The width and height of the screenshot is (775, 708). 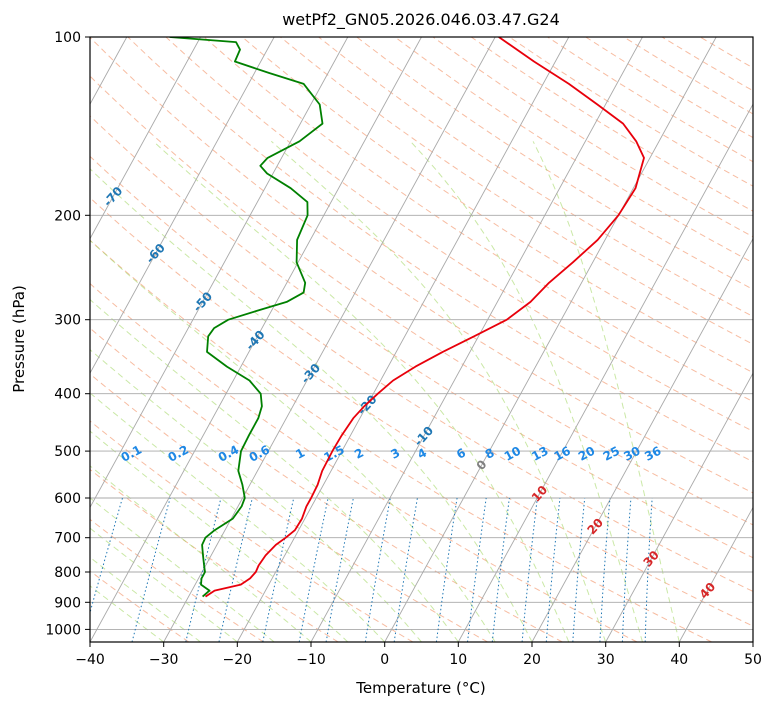 I want to click on x-tick-label: 20, so click(x=532, y=660).